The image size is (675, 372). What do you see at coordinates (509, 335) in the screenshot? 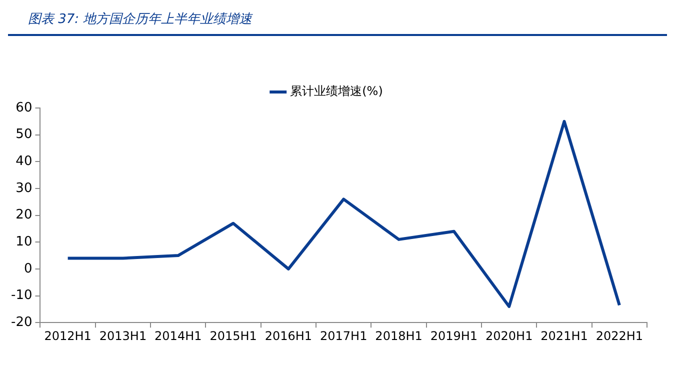
I see `x-tick-label: 2020H1` at bounding box center [509, 335].